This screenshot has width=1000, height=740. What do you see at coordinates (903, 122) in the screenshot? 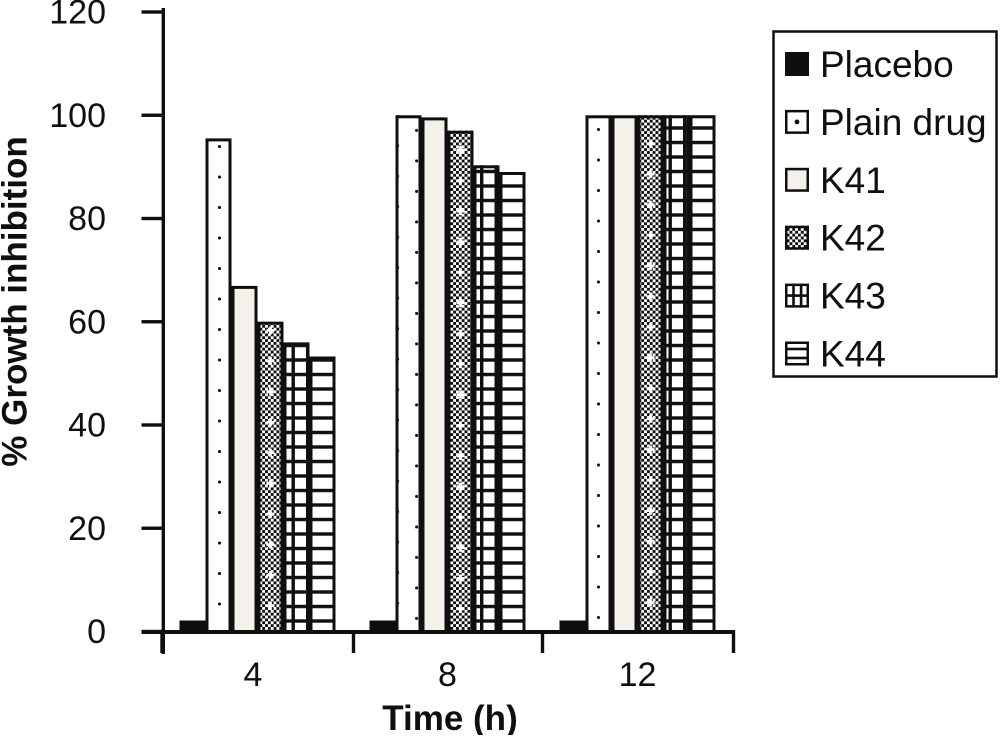
I see `svg-text: Plain drug` at bounding box center [903, 122].